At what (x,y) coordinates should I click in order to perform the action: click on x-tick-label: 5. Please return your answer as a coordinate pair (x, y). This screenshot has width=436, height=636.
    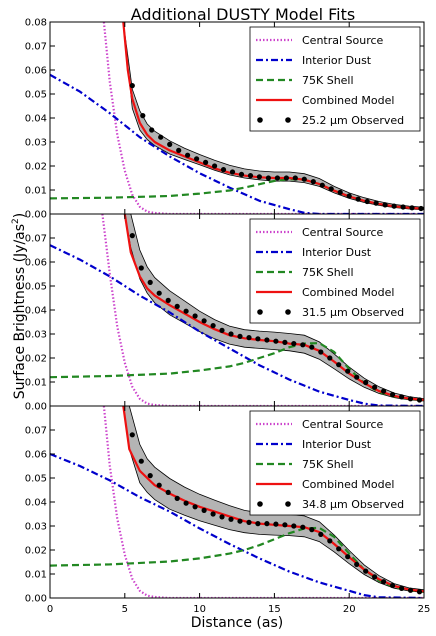
    Looking at the image, I should click on (125, 609).